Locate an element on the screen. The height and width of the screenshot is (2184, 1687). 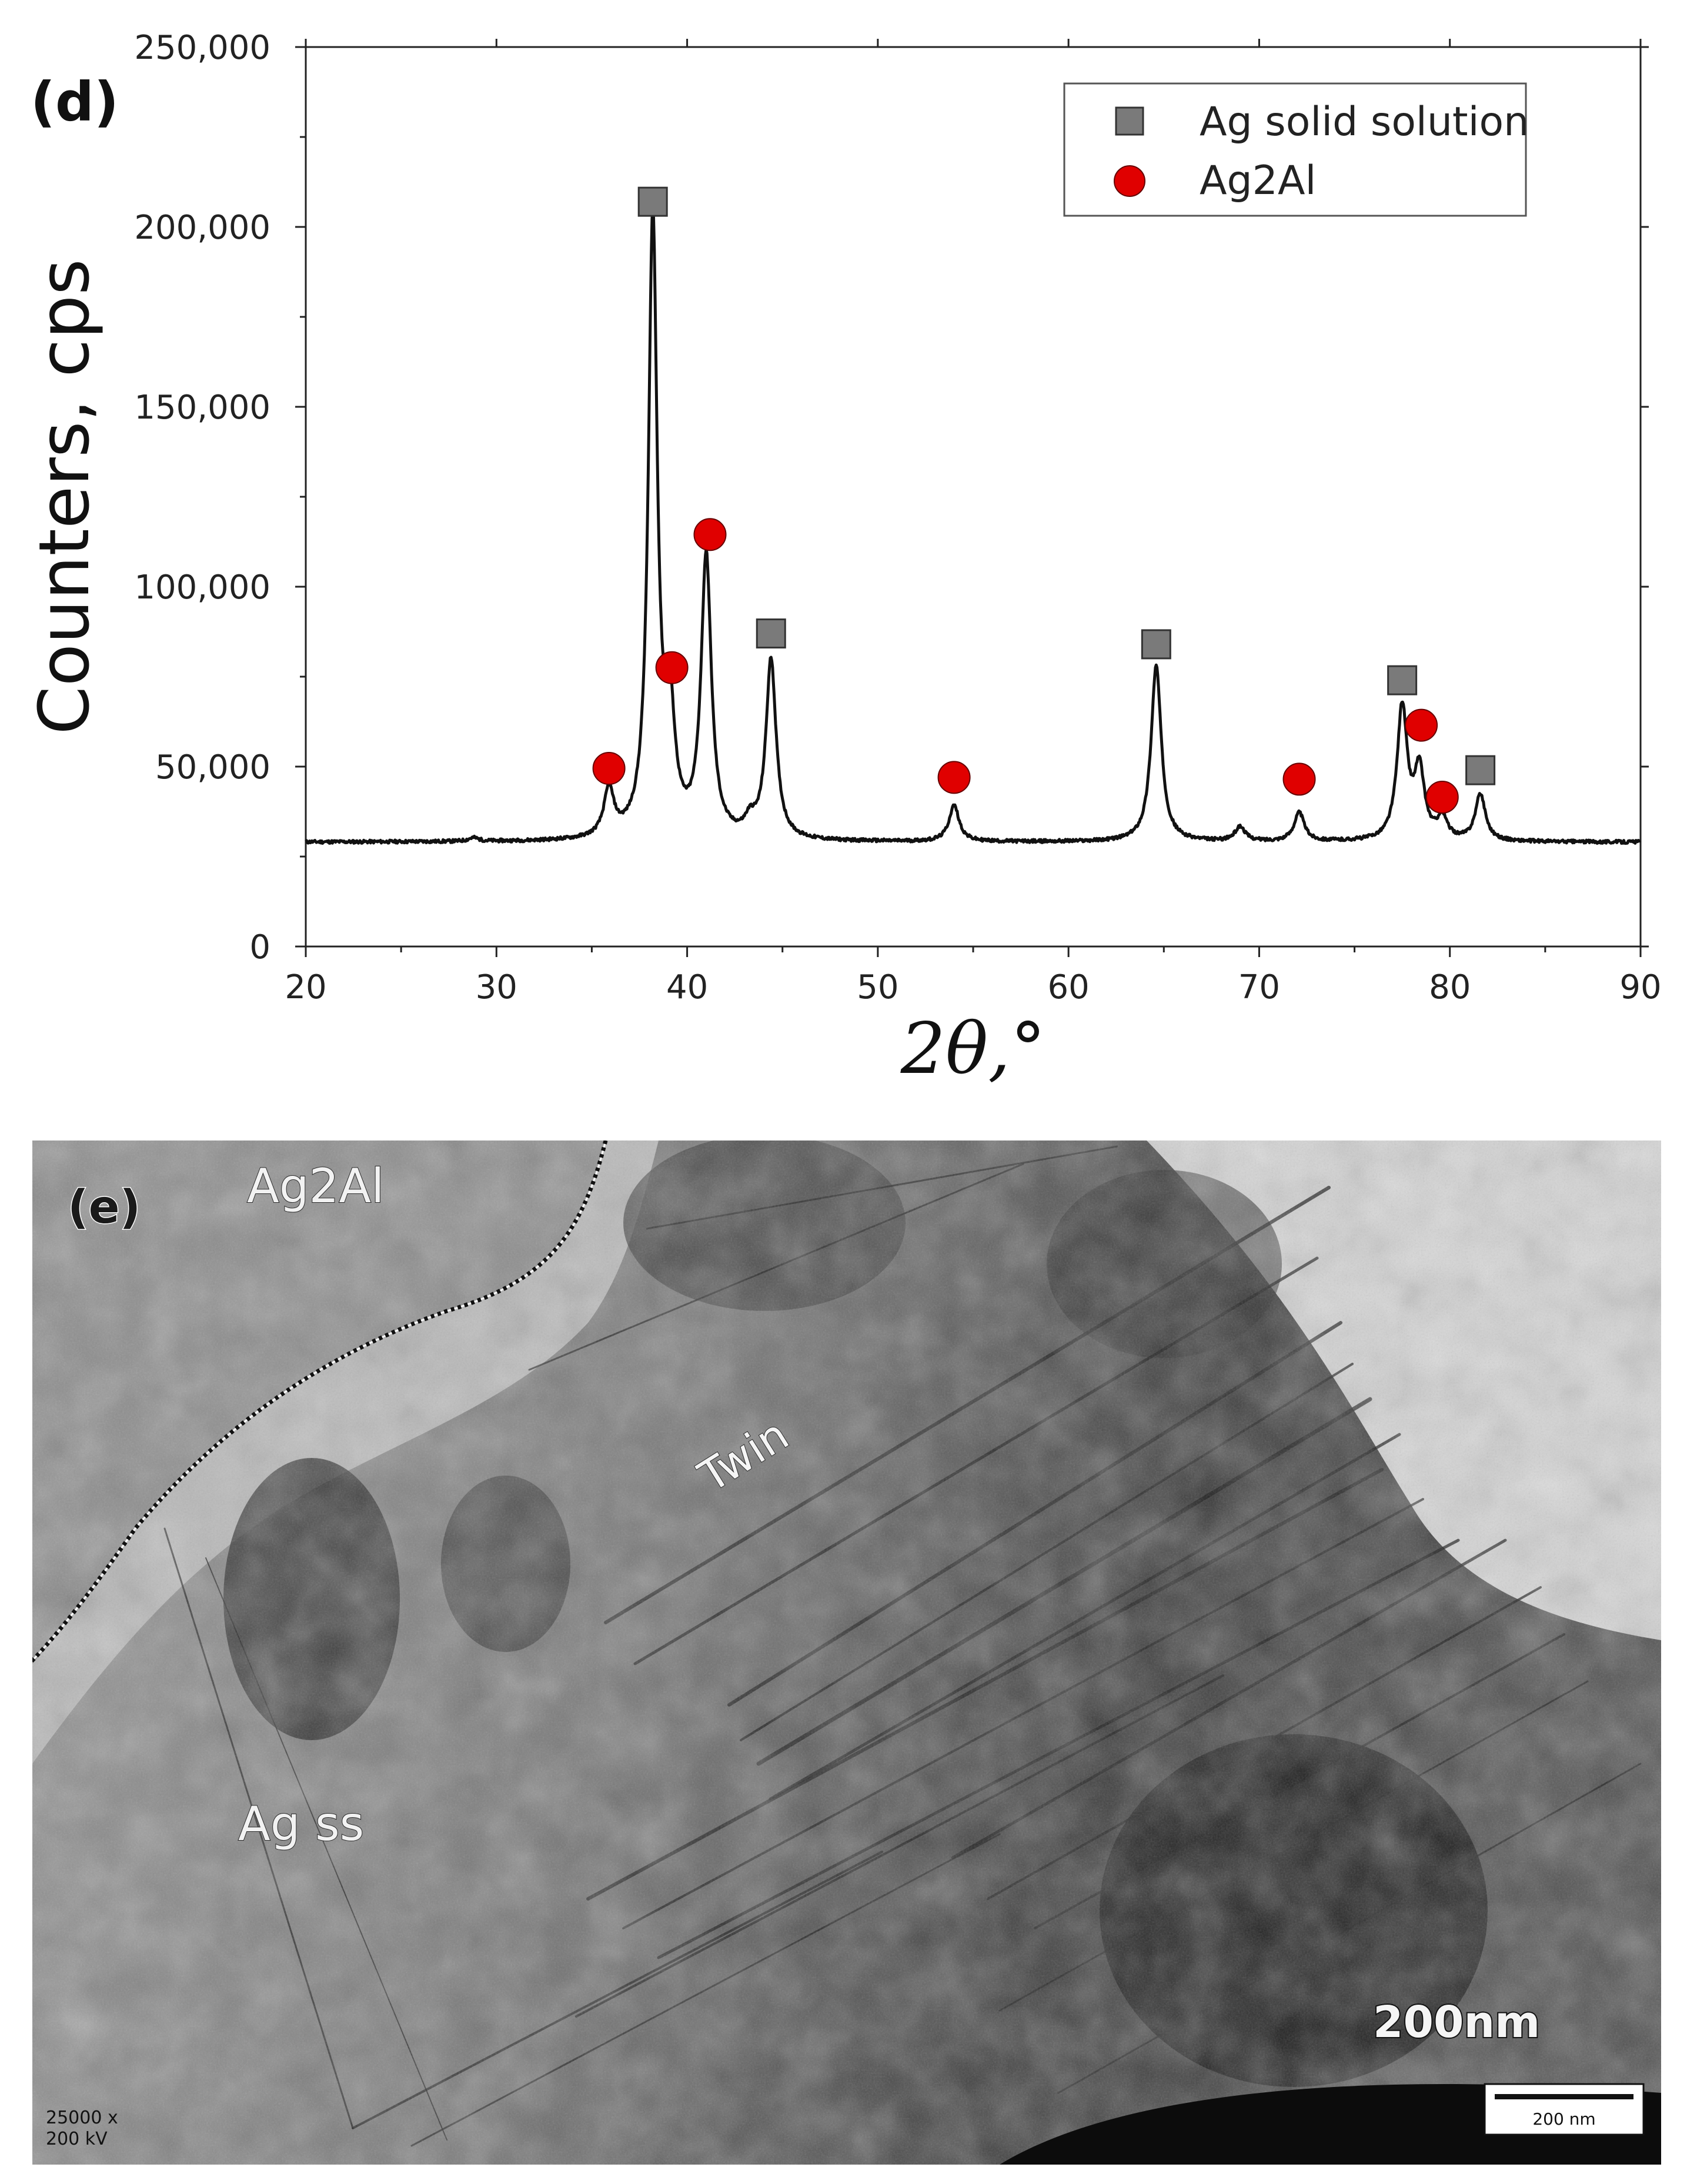
x-axis-label: 2θ,° is located at coordinates (973, 1049).